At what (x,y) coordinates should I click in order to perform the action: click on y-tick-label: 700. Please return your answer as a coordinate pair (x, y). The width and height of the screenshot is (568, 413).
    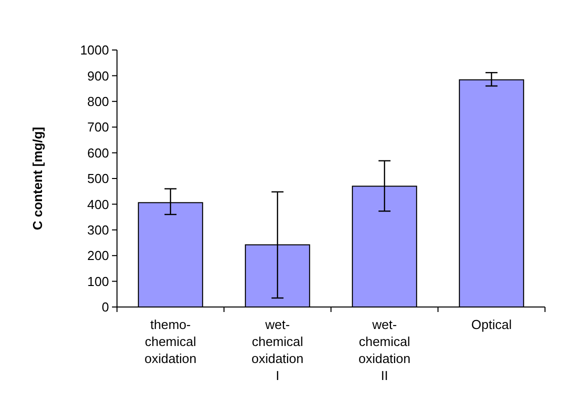
    Looking at the image, I should click on (98, 127).